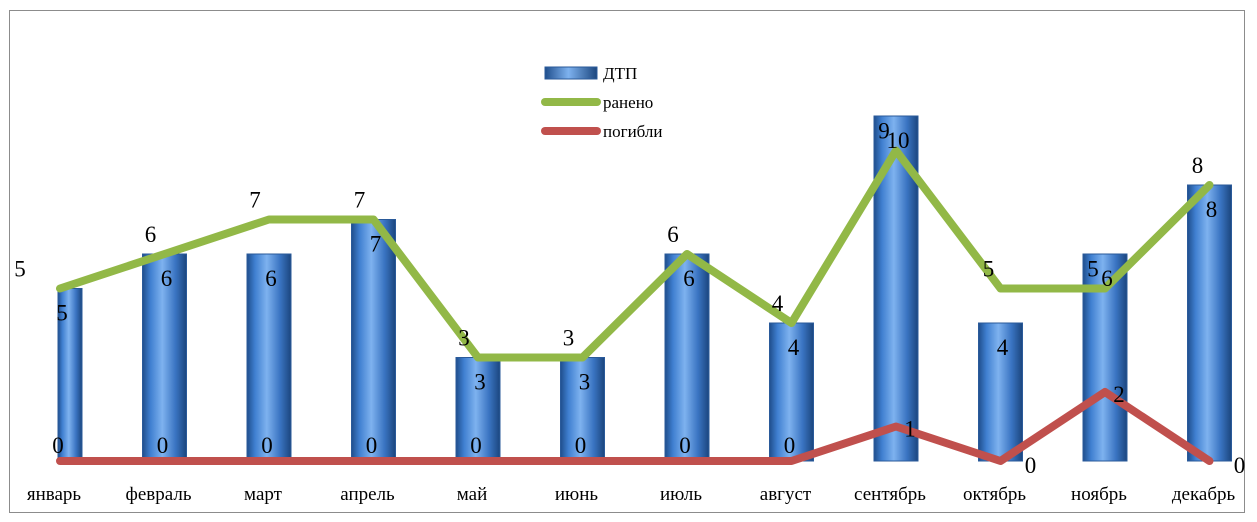 Image resolution: width=1257 pixels, height=522 pixels. What do you see at coordinates (464, 338) in the screenshot?
I see `ranено-label-5: 3` at bounding box center [464, 338].